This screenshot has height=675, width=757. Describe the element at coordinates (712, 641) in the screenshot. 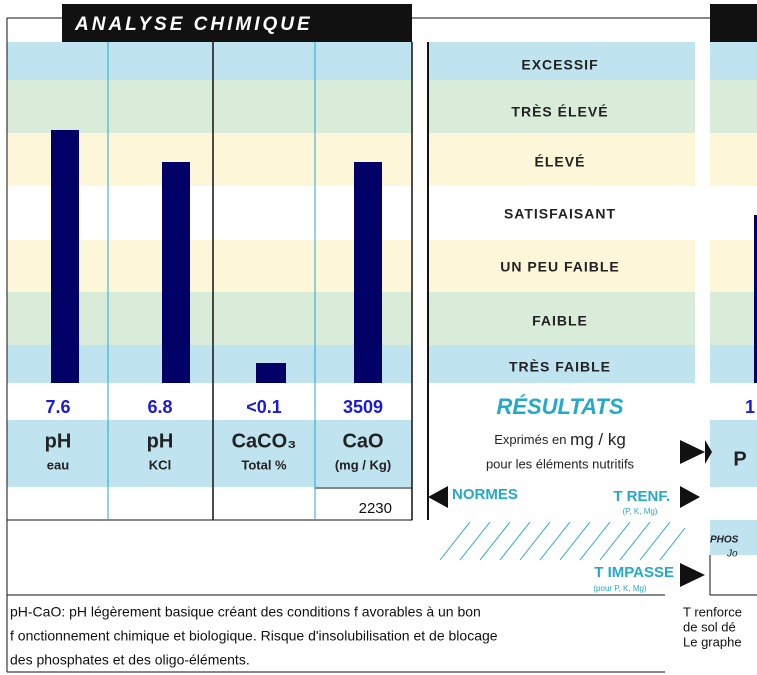

I see `side-line: Le graphe` at that location.